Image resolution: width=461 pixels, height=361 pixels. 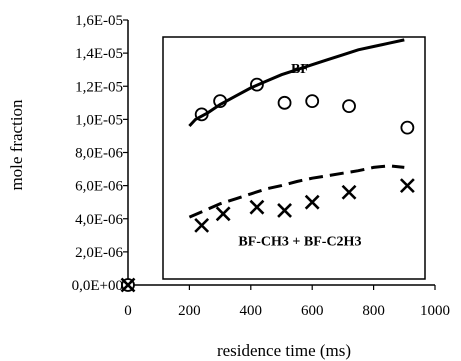 What do you see at coordinates (128, 311) in the screenshot?
I see `x-tick-label: 0` at bounding box center [128, 311].